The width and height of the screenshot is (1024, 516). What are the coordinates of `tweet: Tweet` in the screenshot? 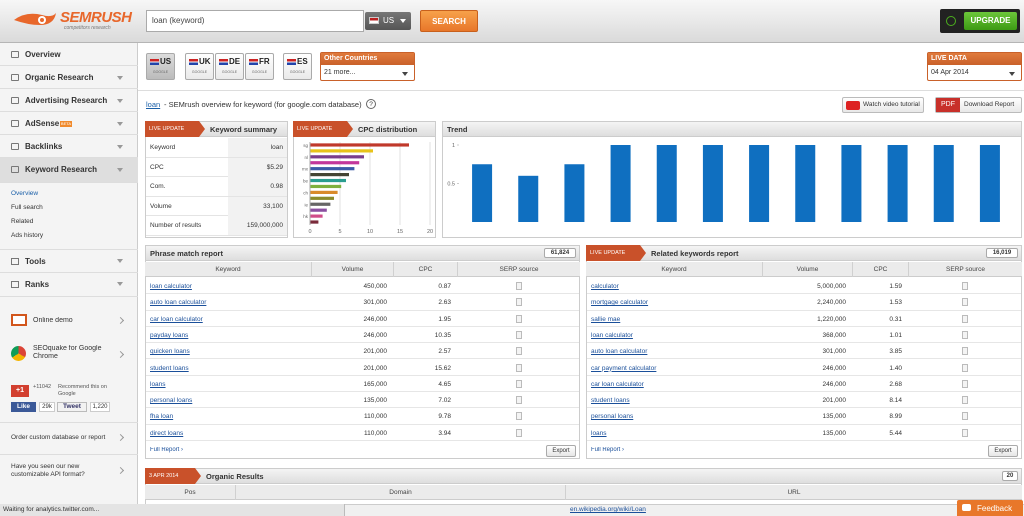 It's located at (72, 407).